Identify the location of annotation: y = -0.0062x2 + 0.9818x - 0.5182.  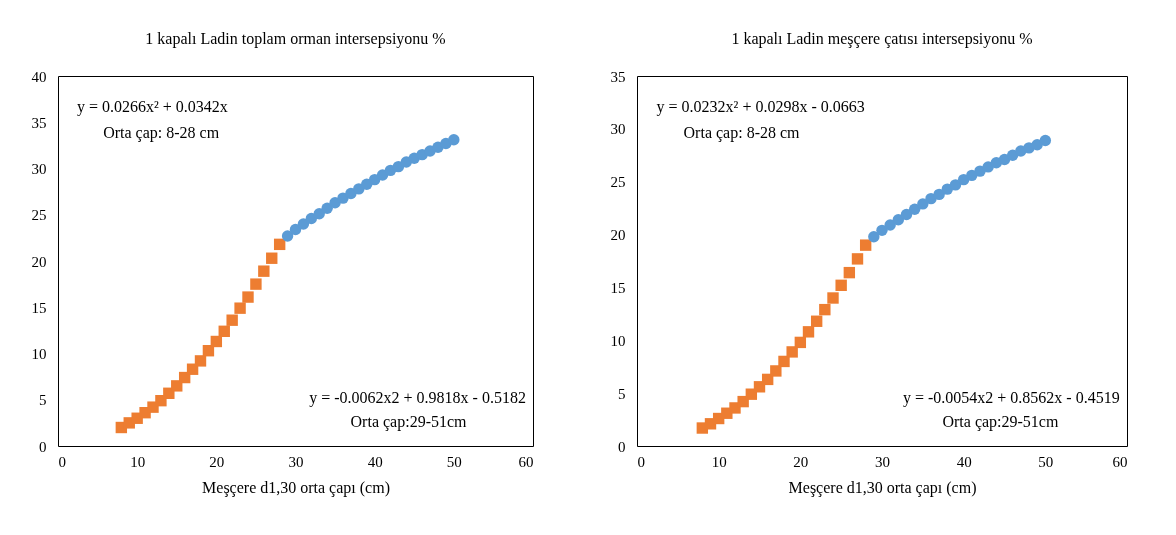
(417, 397).